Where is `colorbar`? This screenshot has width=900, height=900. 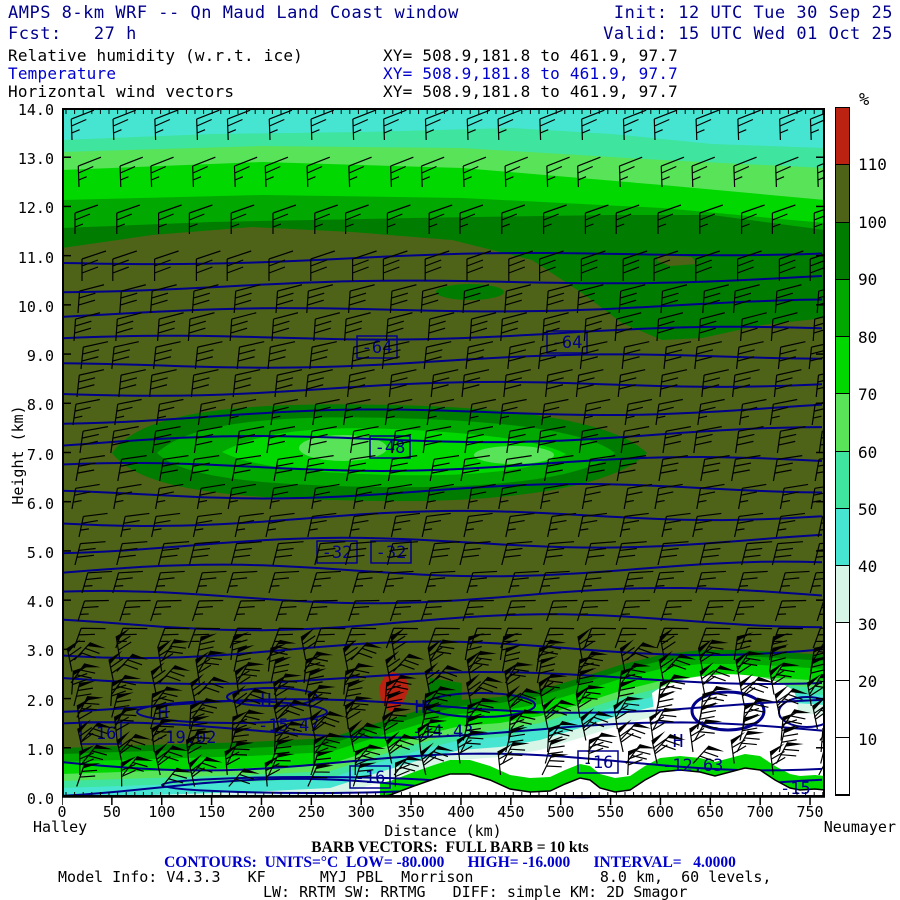 colorbar is located at coordinates (842, 451).